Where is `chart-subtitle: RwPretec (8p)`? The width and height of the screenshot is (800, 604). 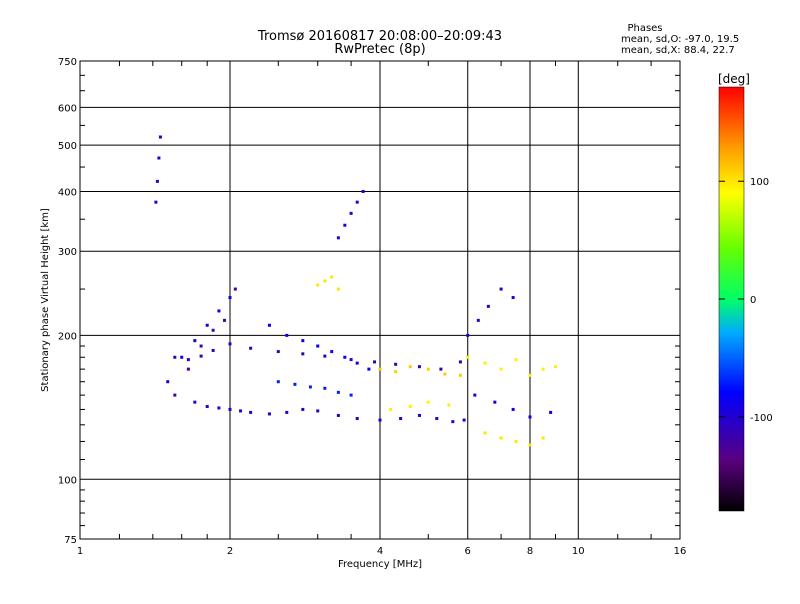
chart-subtitle: RwPretec (8p) is located at coordinates (379, 49).